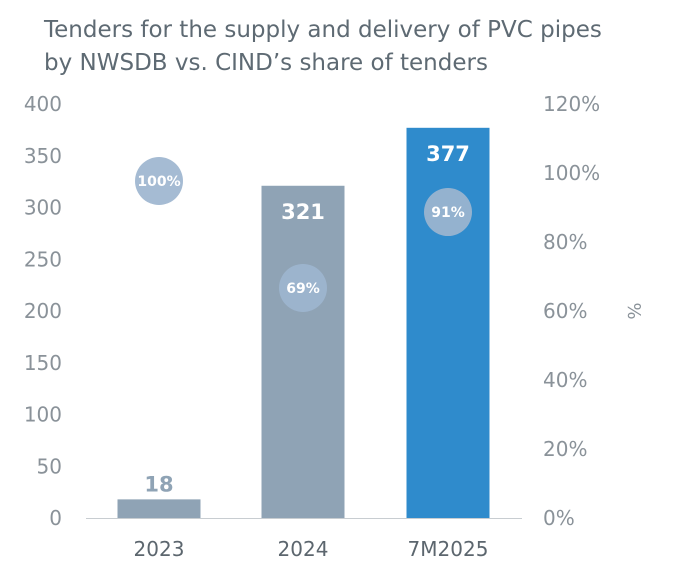  I want to click on bar-7m2025, so click(448, 323).